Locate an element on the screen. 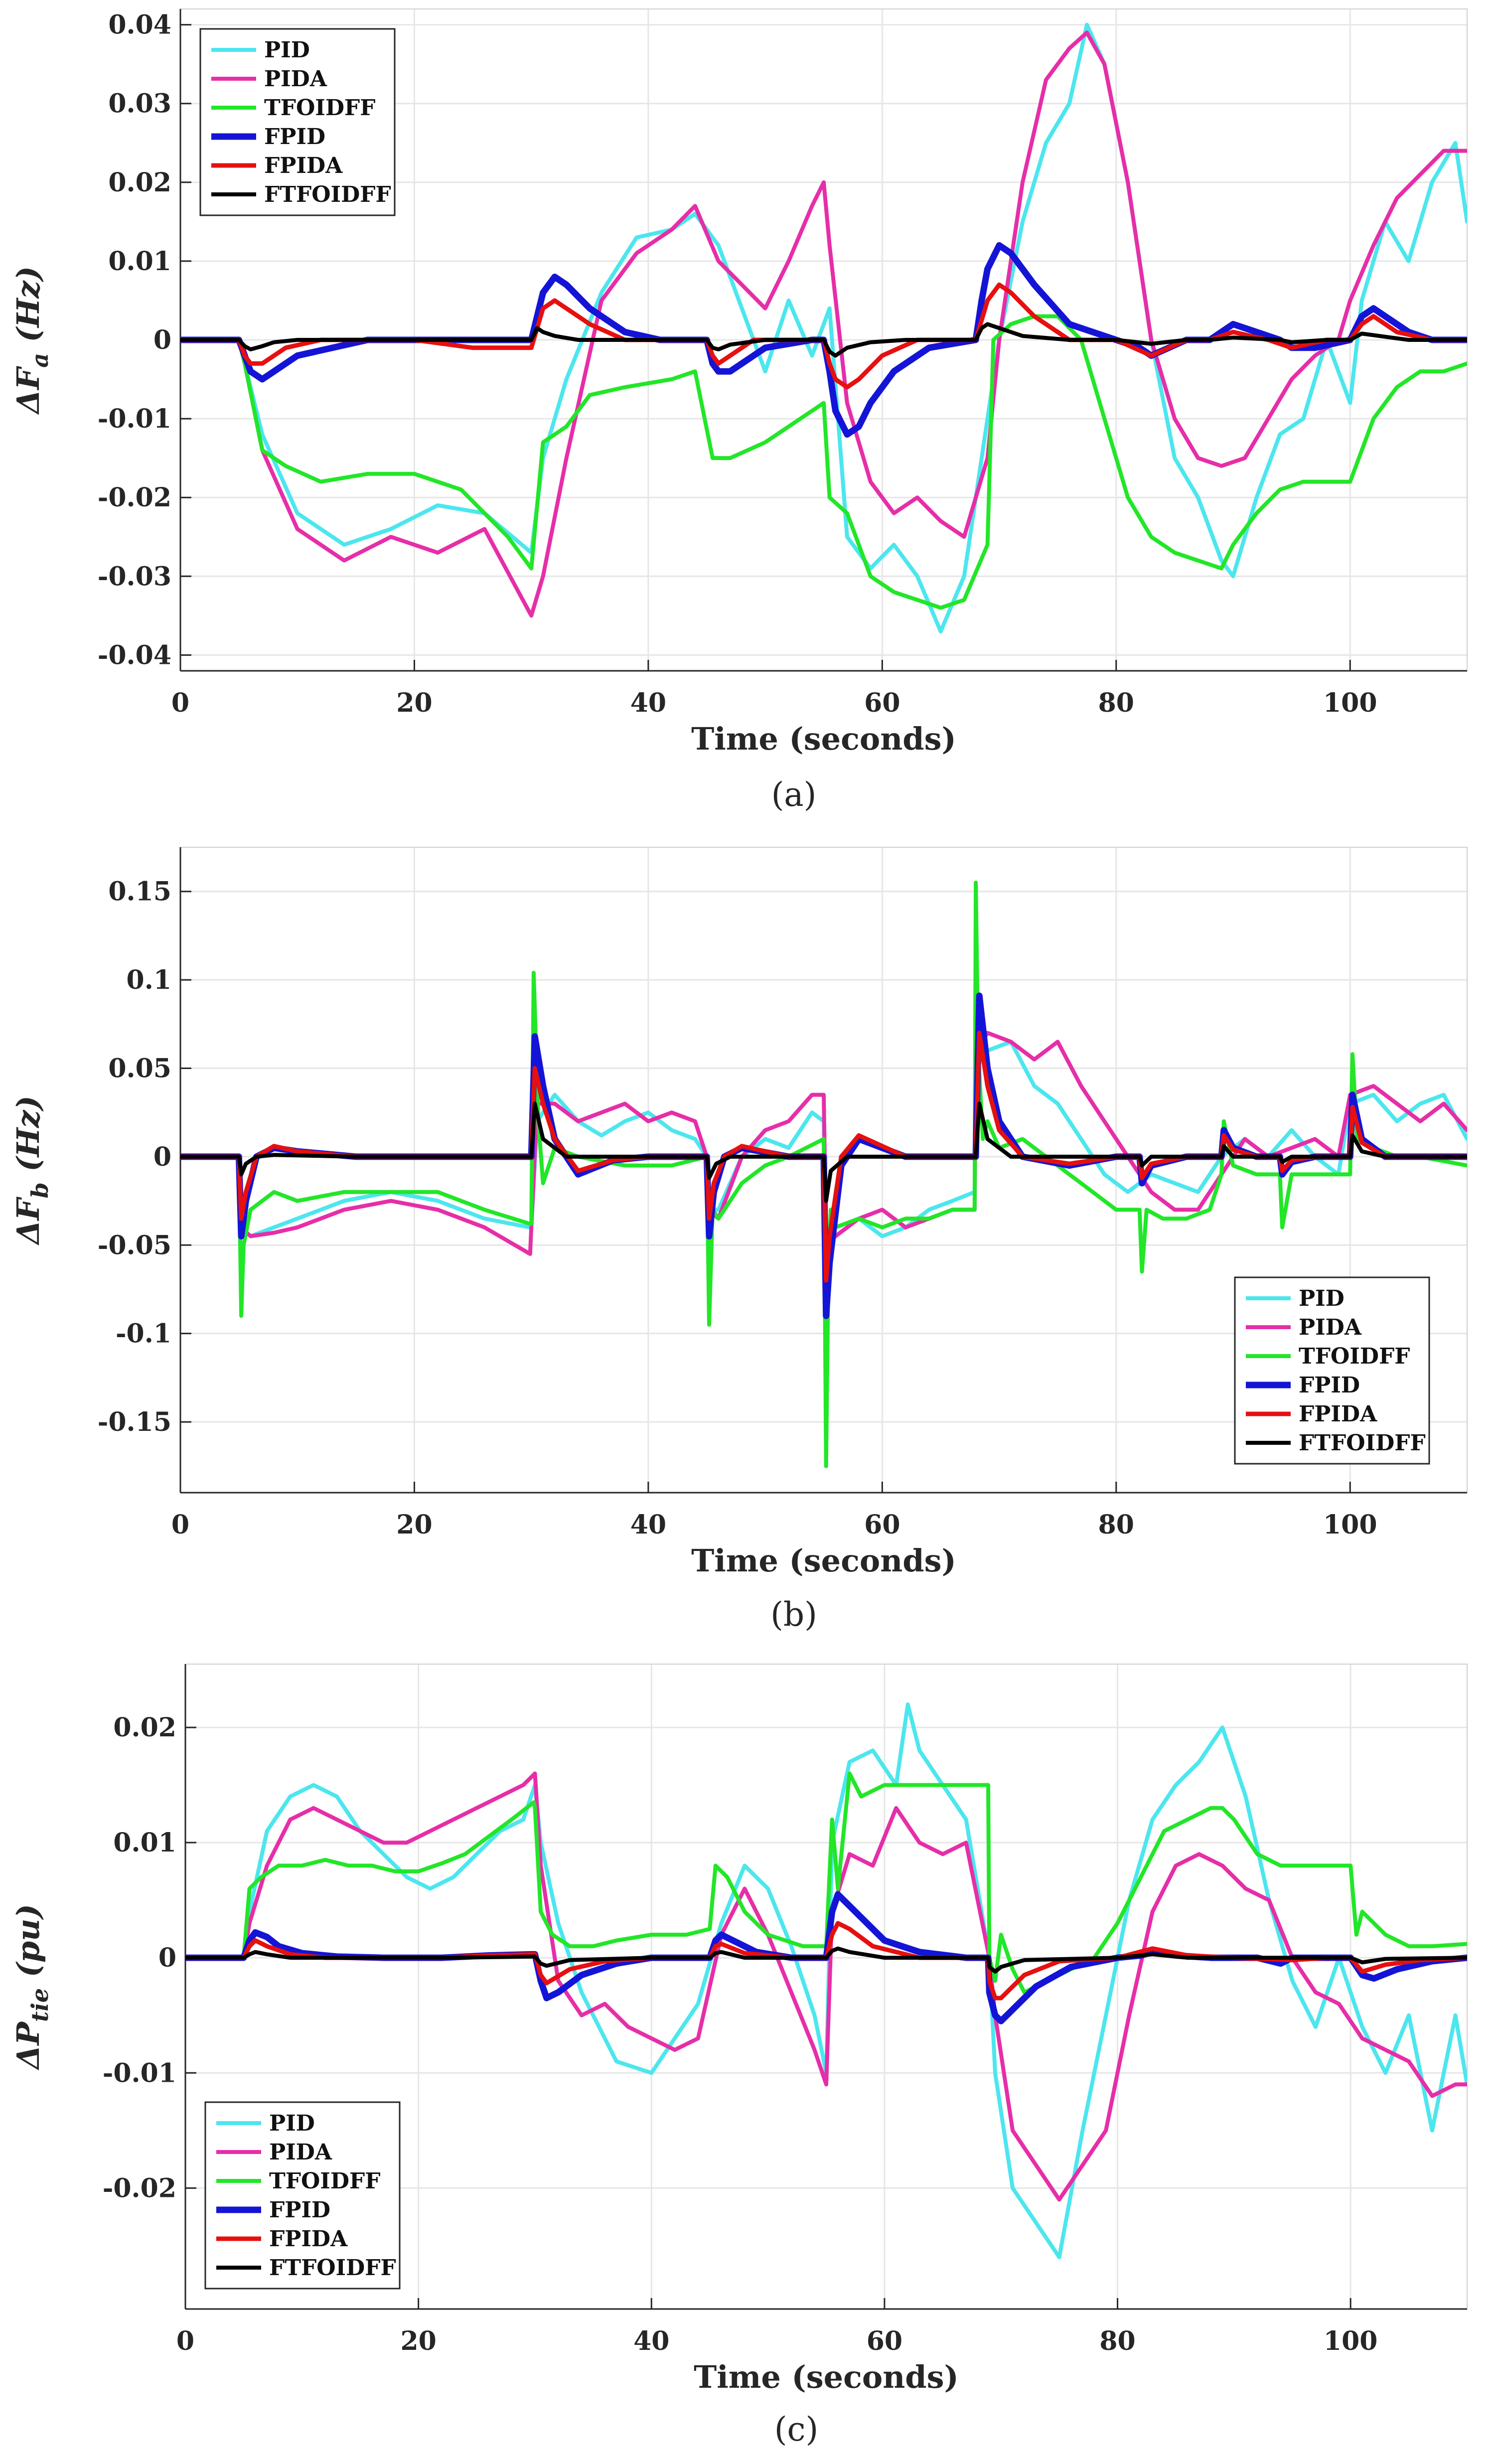 The width and height of the screenshot is (1492, 2464). y-tick-label: 0.05 is located at coordinates (139, 1068).